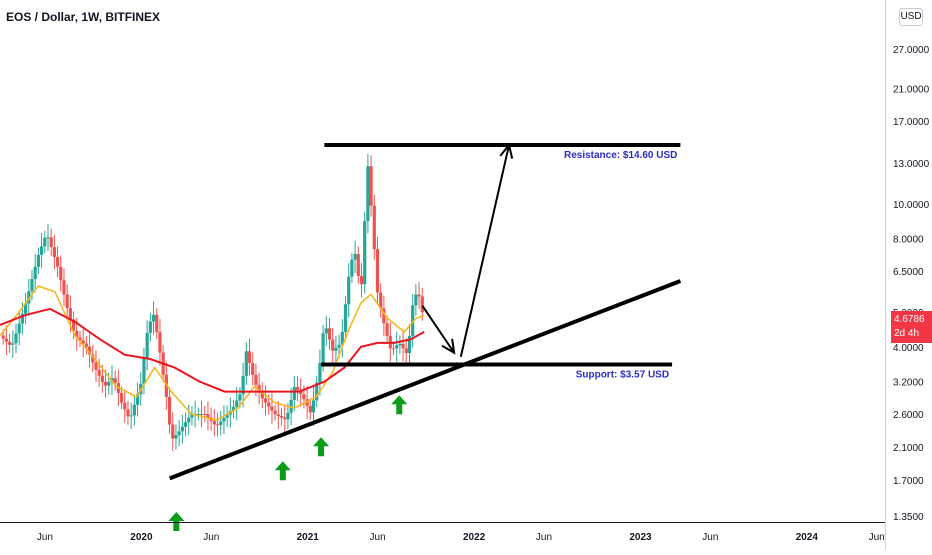 The height and width of the screenshot is (555, 932). What do you see at coordinates (485, 251) in the screenshot?
I see `projection-arrow` at bounding box center [485, 251].